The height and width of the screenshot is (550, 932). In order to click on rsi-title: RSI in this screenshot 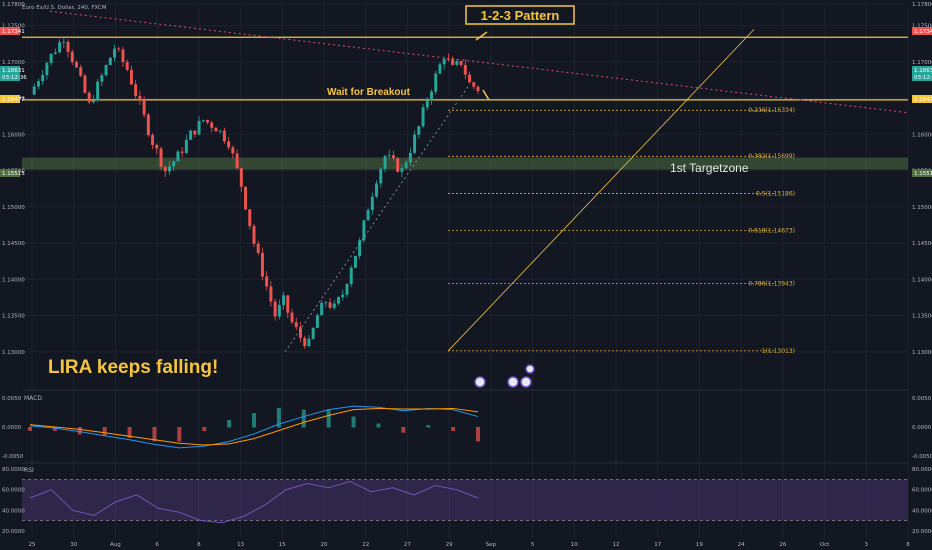, I will do `click(29, 470)`.